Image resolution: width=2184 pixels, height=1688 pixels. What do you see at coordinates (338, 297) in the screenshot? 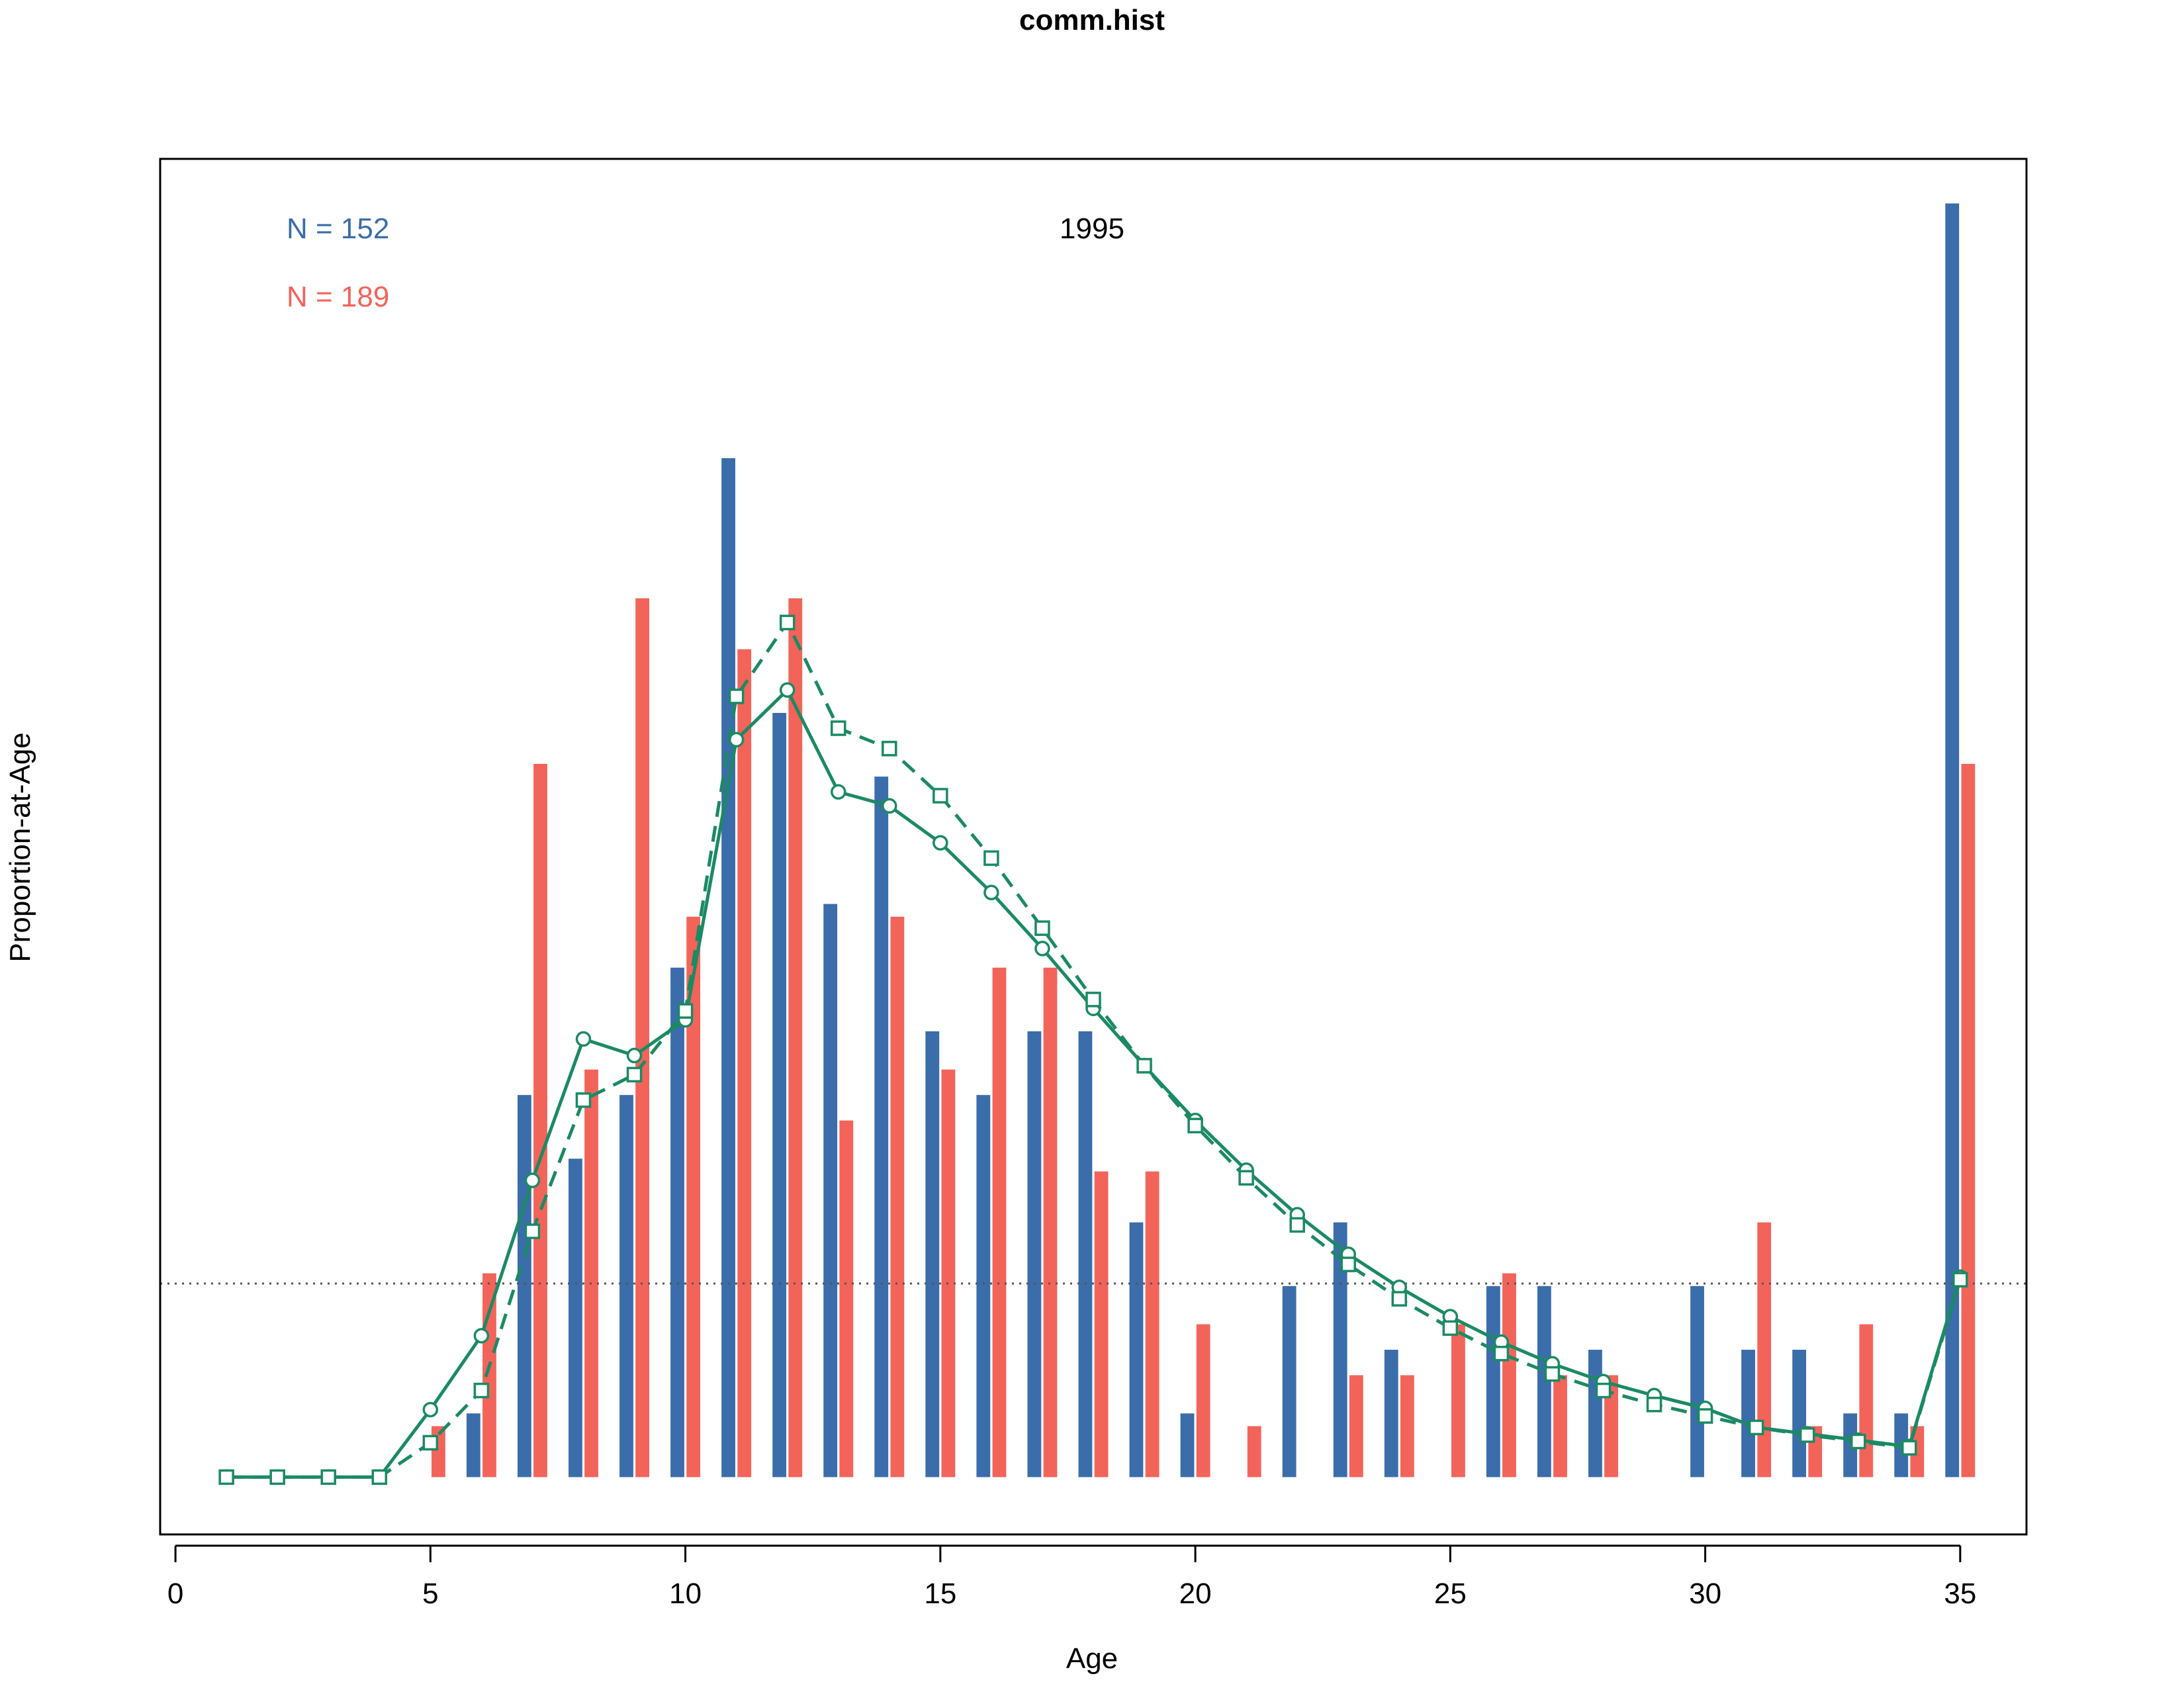
I see `legend-entry-red: N = 189` at bounding box center [338, 297].